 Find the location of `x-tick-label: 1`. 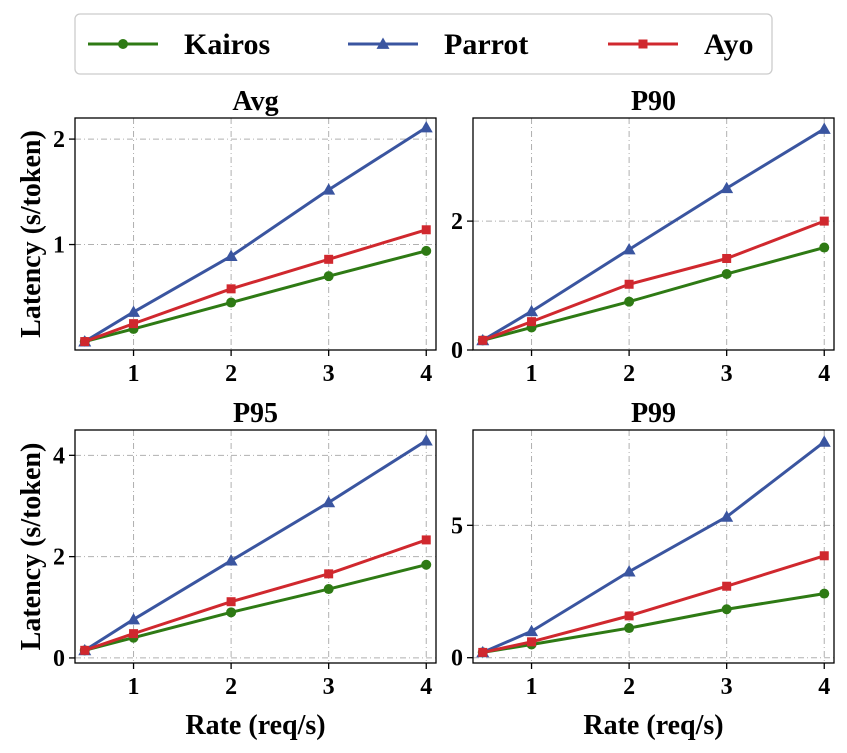

x-tick-label: 1 is located at coordinates (532, 374).